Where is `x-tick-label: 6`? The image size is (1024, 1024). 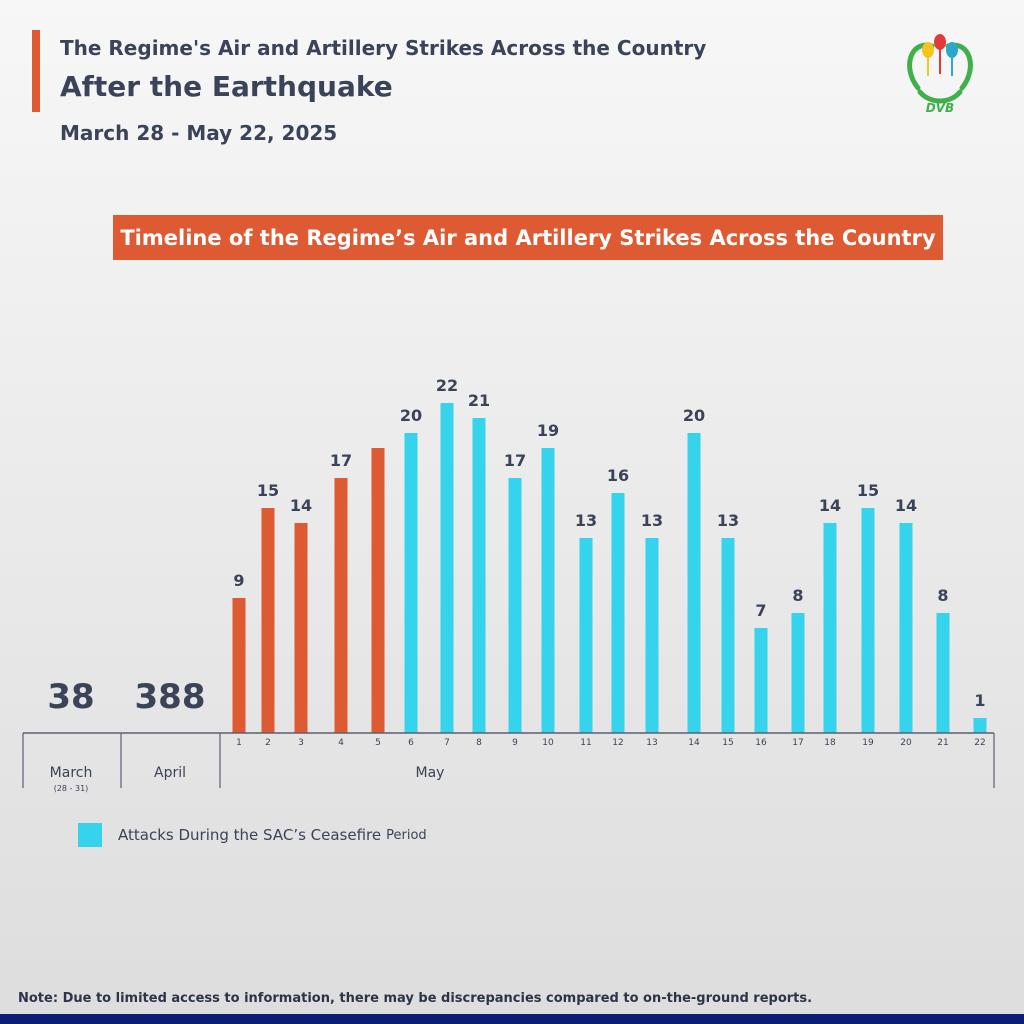 x-tick-label: 6 is located at coordinates (411, 743).